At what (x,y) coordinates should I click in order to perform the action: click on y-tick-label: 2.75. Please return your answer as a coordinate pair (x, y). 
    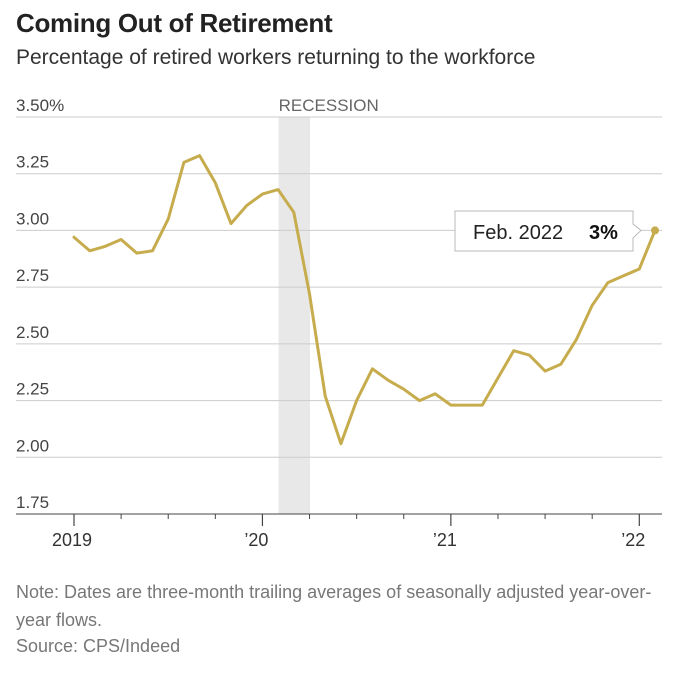
    Looking at the image, I should click on (32, 275).